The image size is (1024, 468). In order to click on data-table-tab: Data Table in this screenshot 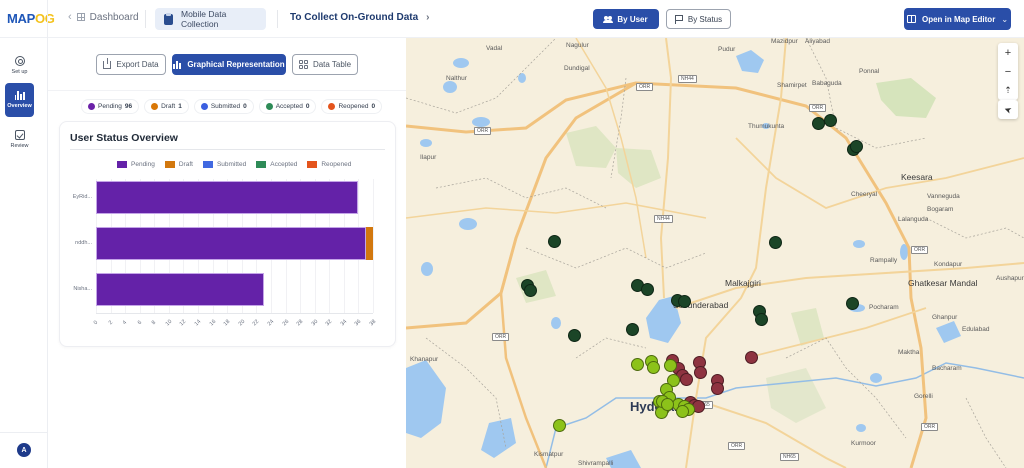, I will do `click(325, 64)`.